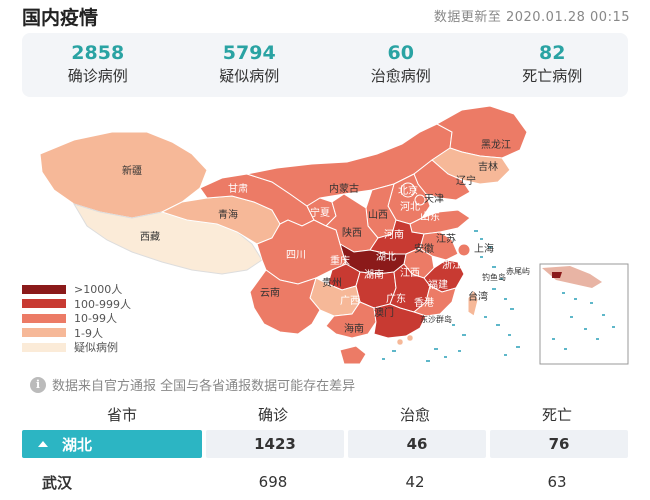 The height and width of the screenshot is (500, 650). I want to click on table-row-wuhan: 武汉 698 42 63, so click(325, 482).